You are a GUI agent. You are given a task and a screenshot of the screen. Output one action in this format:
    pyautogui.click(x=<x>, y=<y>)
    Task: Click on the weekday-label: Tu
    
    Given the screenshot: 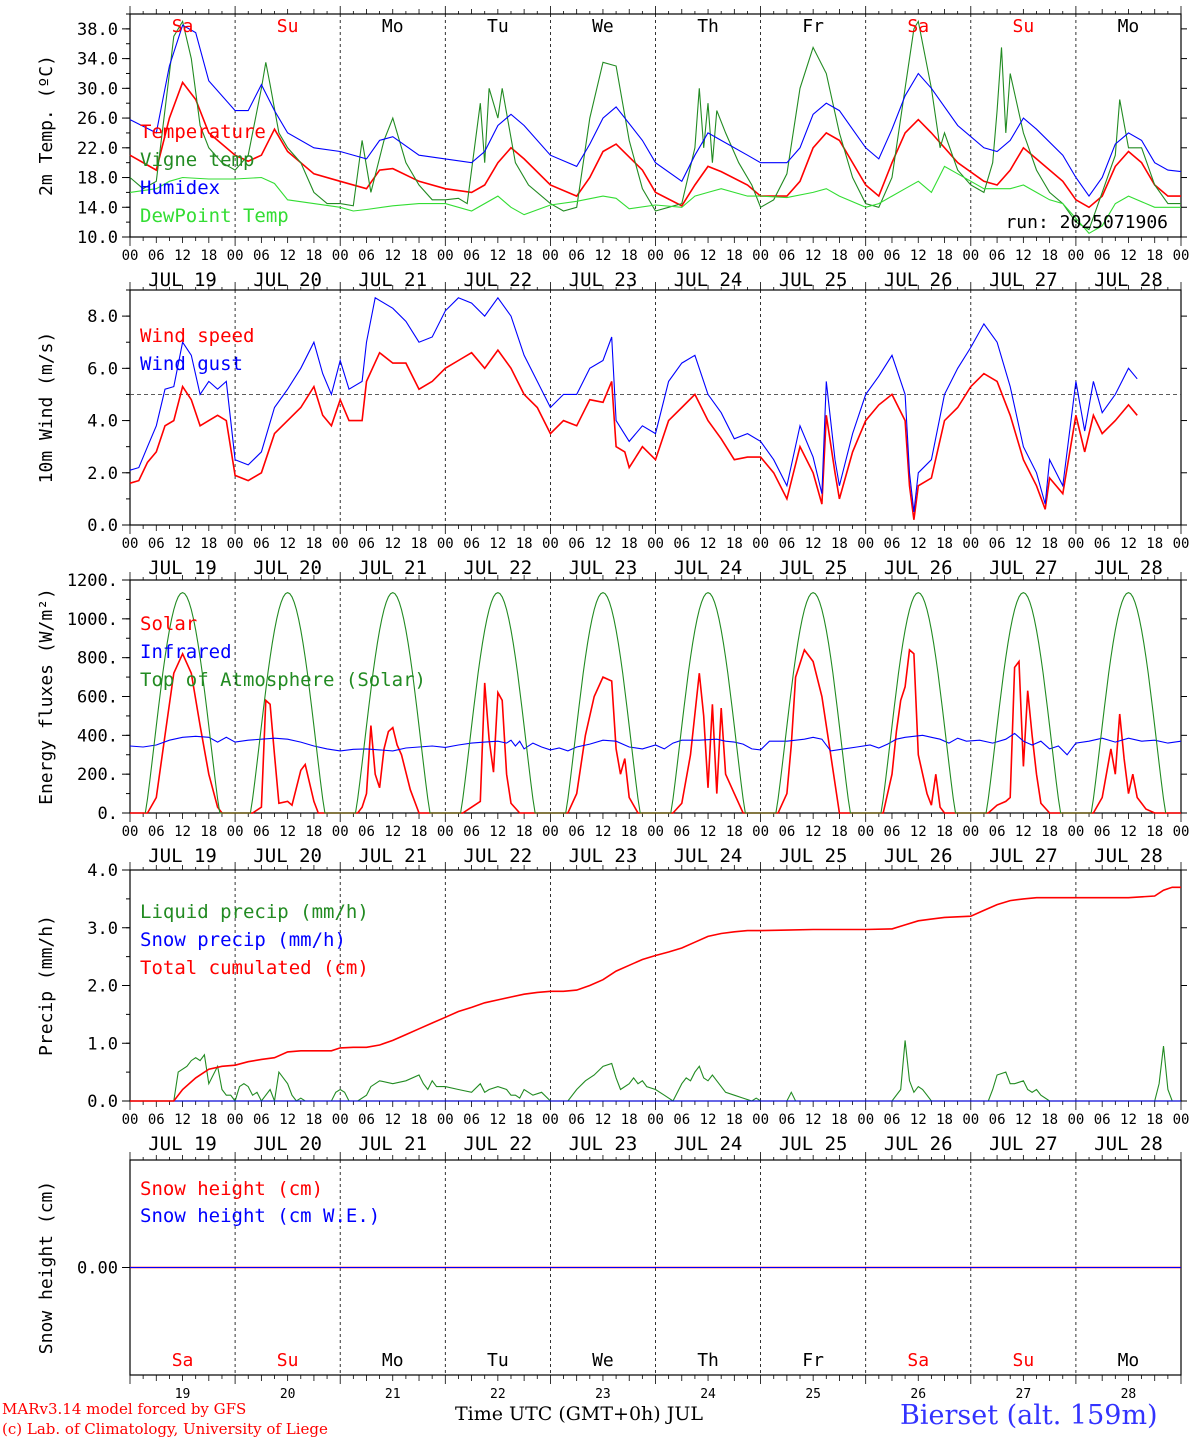 What is the action you would take?
    pyautogui.click(x=498, y=26)
    